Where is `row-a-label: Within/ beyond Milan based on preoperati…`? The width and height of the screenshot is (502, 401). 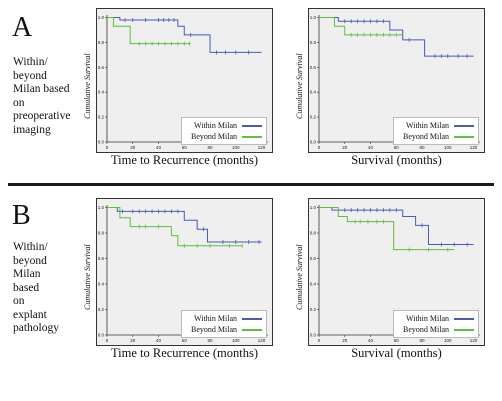 row-a-label: Within/ beyond Milan based on preoperati… is located at coordinates (42, 96).